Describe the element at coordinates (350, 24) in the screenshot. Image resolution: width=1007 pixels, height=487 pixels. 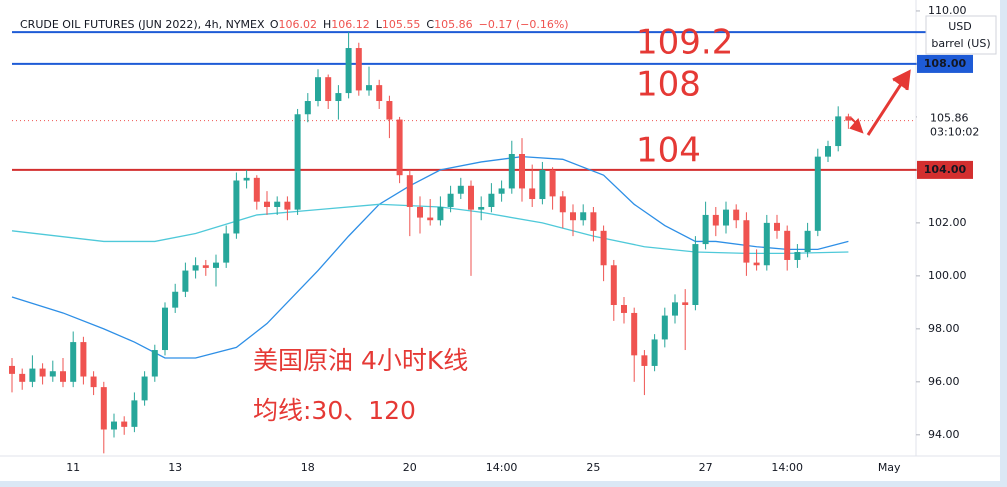
I see `ohlc-value: 106.12` at that location.